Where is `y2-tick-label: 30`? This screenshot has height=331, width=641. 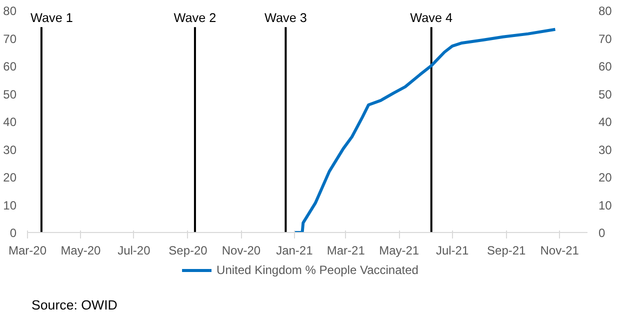 y2-tick-label: 30 is located at coordinates (605, 149).